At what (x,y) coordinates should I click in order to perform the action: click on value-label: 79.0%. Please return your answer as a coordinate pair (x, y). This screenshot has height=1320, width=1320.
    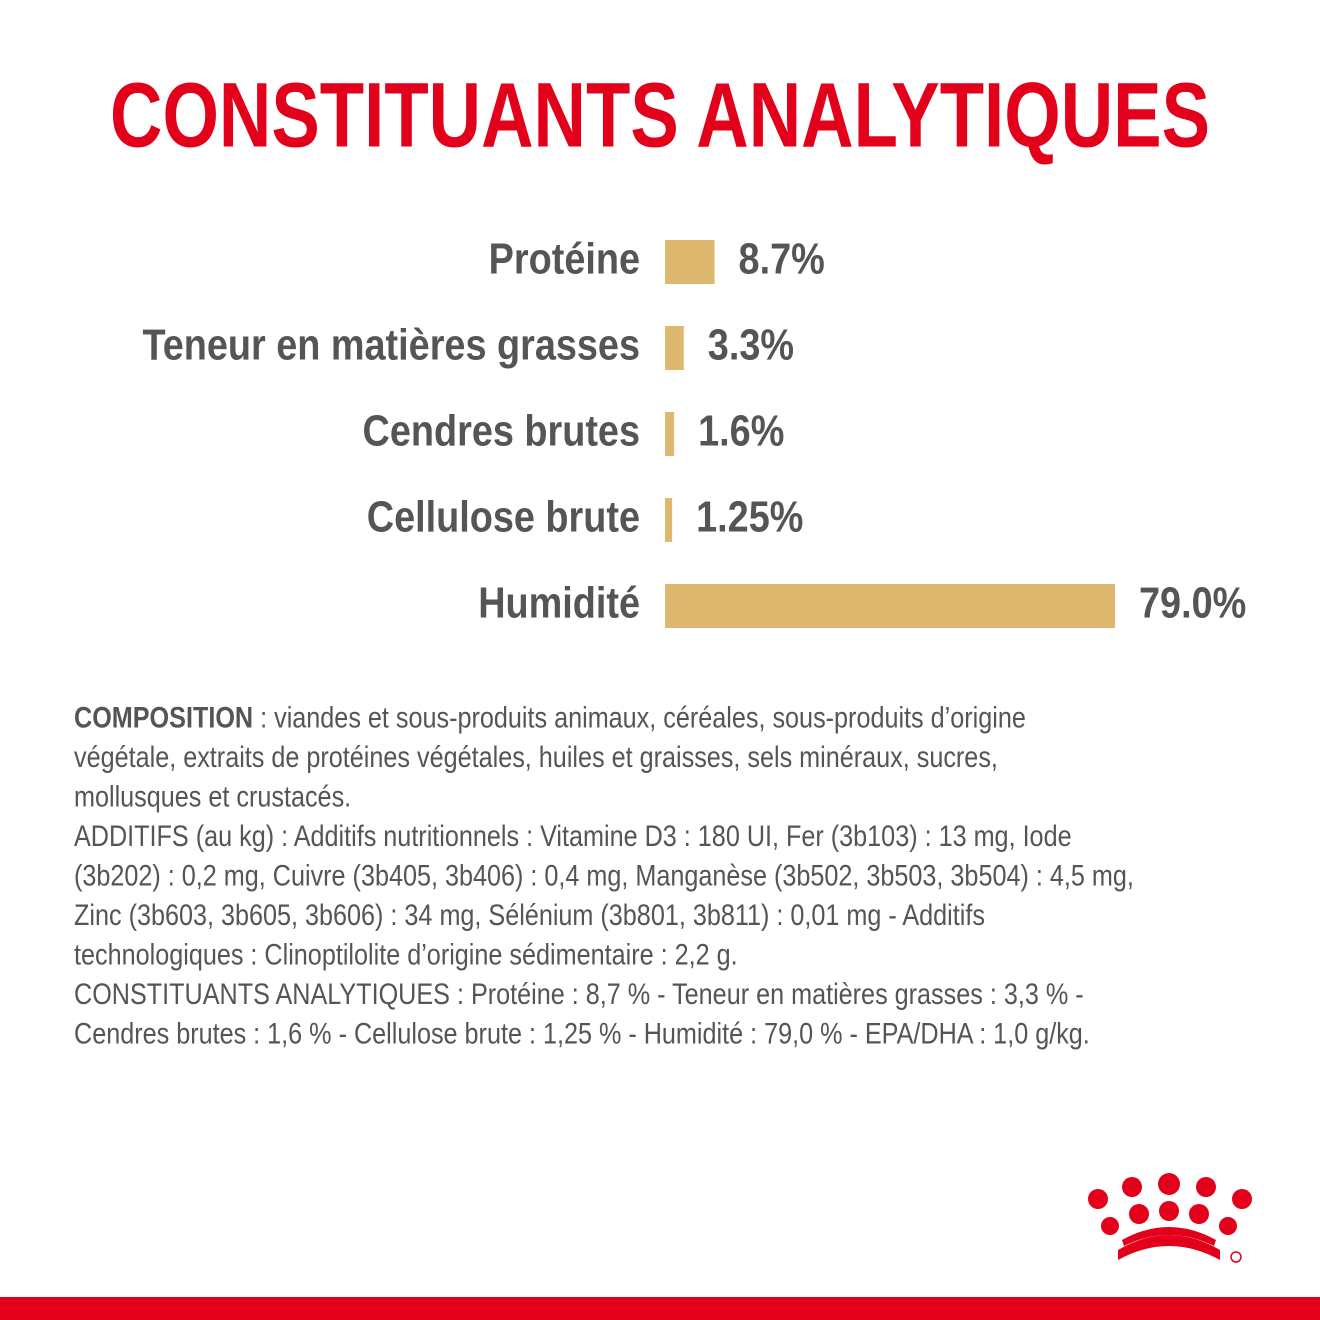
    Looking at the image, I should click on (1192, 602).